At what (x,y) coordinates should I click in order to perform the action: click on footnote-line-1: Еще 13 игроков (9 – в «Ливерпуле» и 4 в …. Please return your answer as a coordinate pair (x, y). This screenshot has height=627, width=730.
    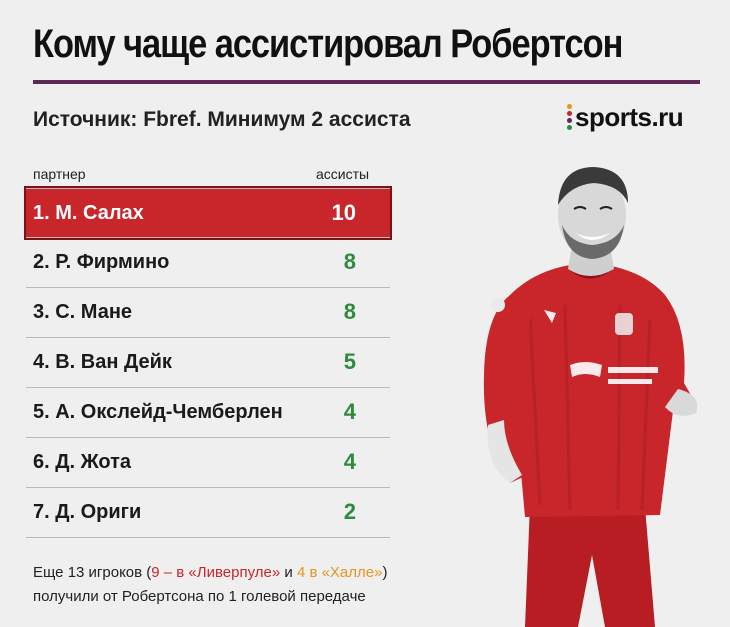
    Looking at the image, I should click on (210, 573).